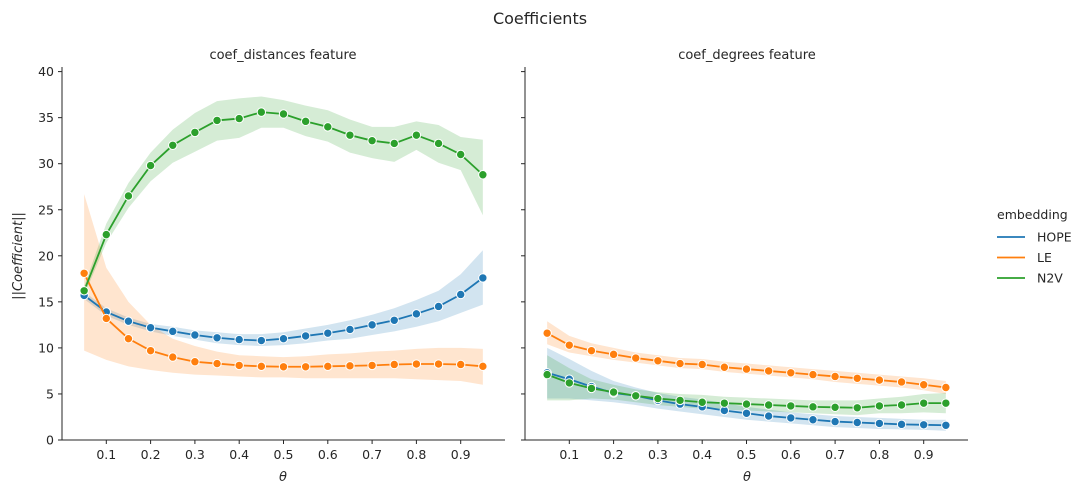  Describe the element at coordinates (46, 209) in the screenshot. I see `y-tick-label: 25` at that location.